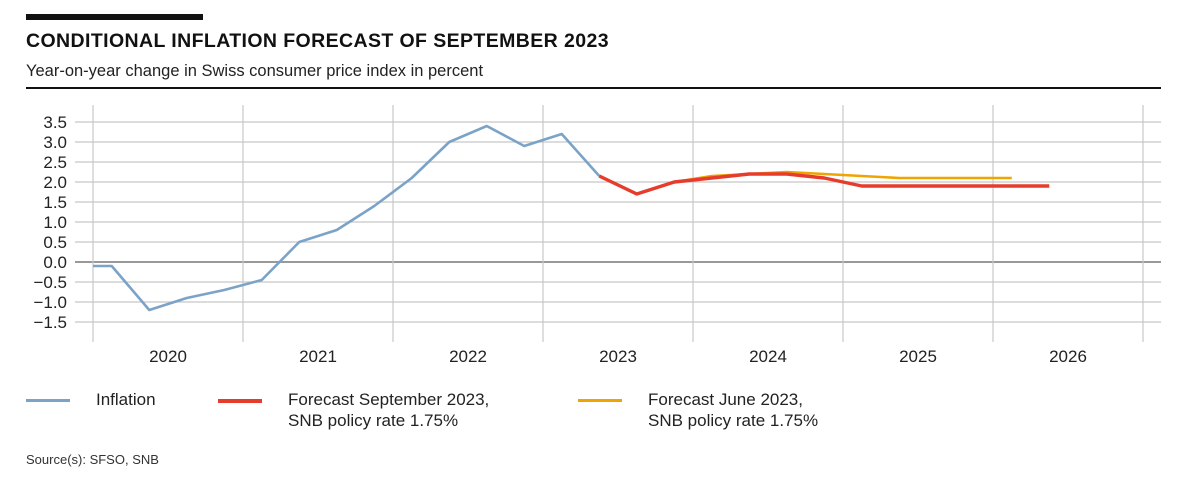  What do you see at coordinates (50, 302) in the screenshot?
I see `y-tick-label: −1.0` at bounding box center [50, 302].